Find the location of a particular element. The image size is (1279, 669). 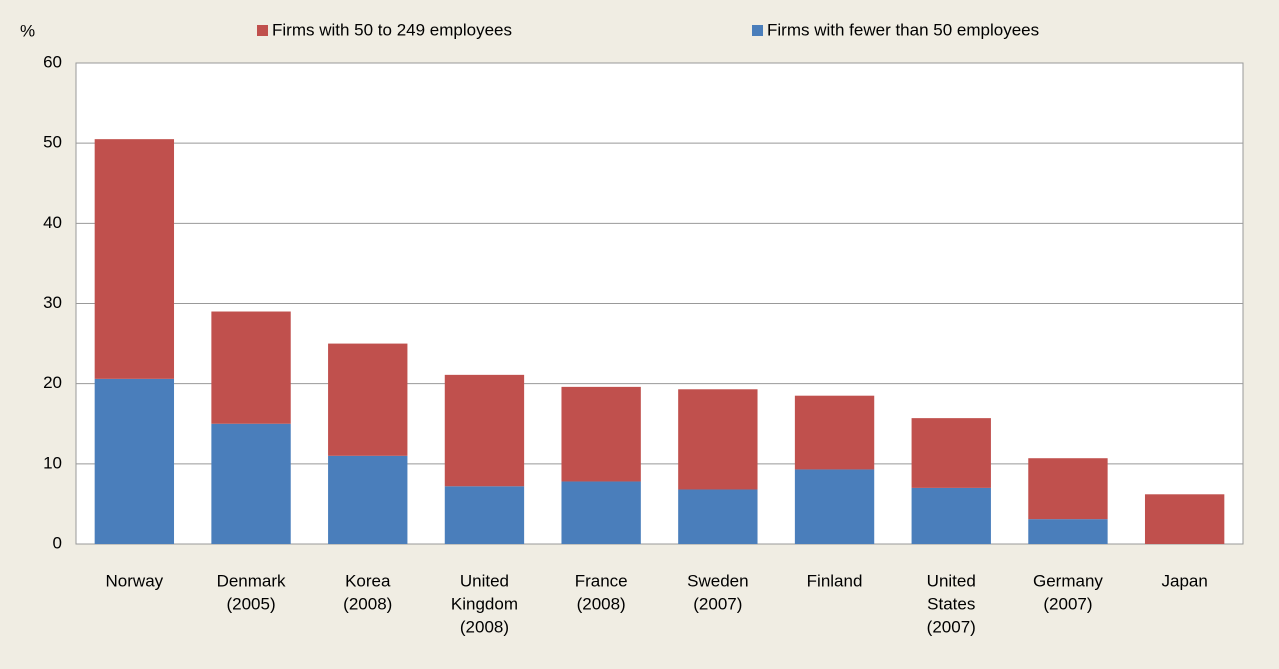

x-tick-label: Korea is located at coordinates (368, 580).